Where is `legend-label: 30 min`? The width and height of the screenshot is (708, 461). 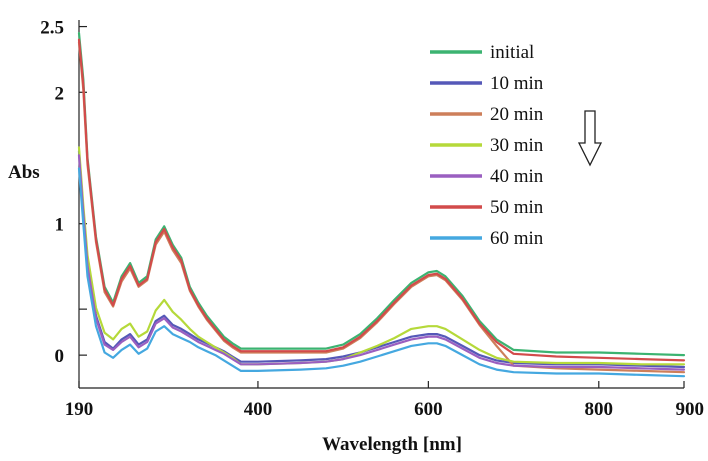 legend-label: 30 min is located at coordinates (517, 145).